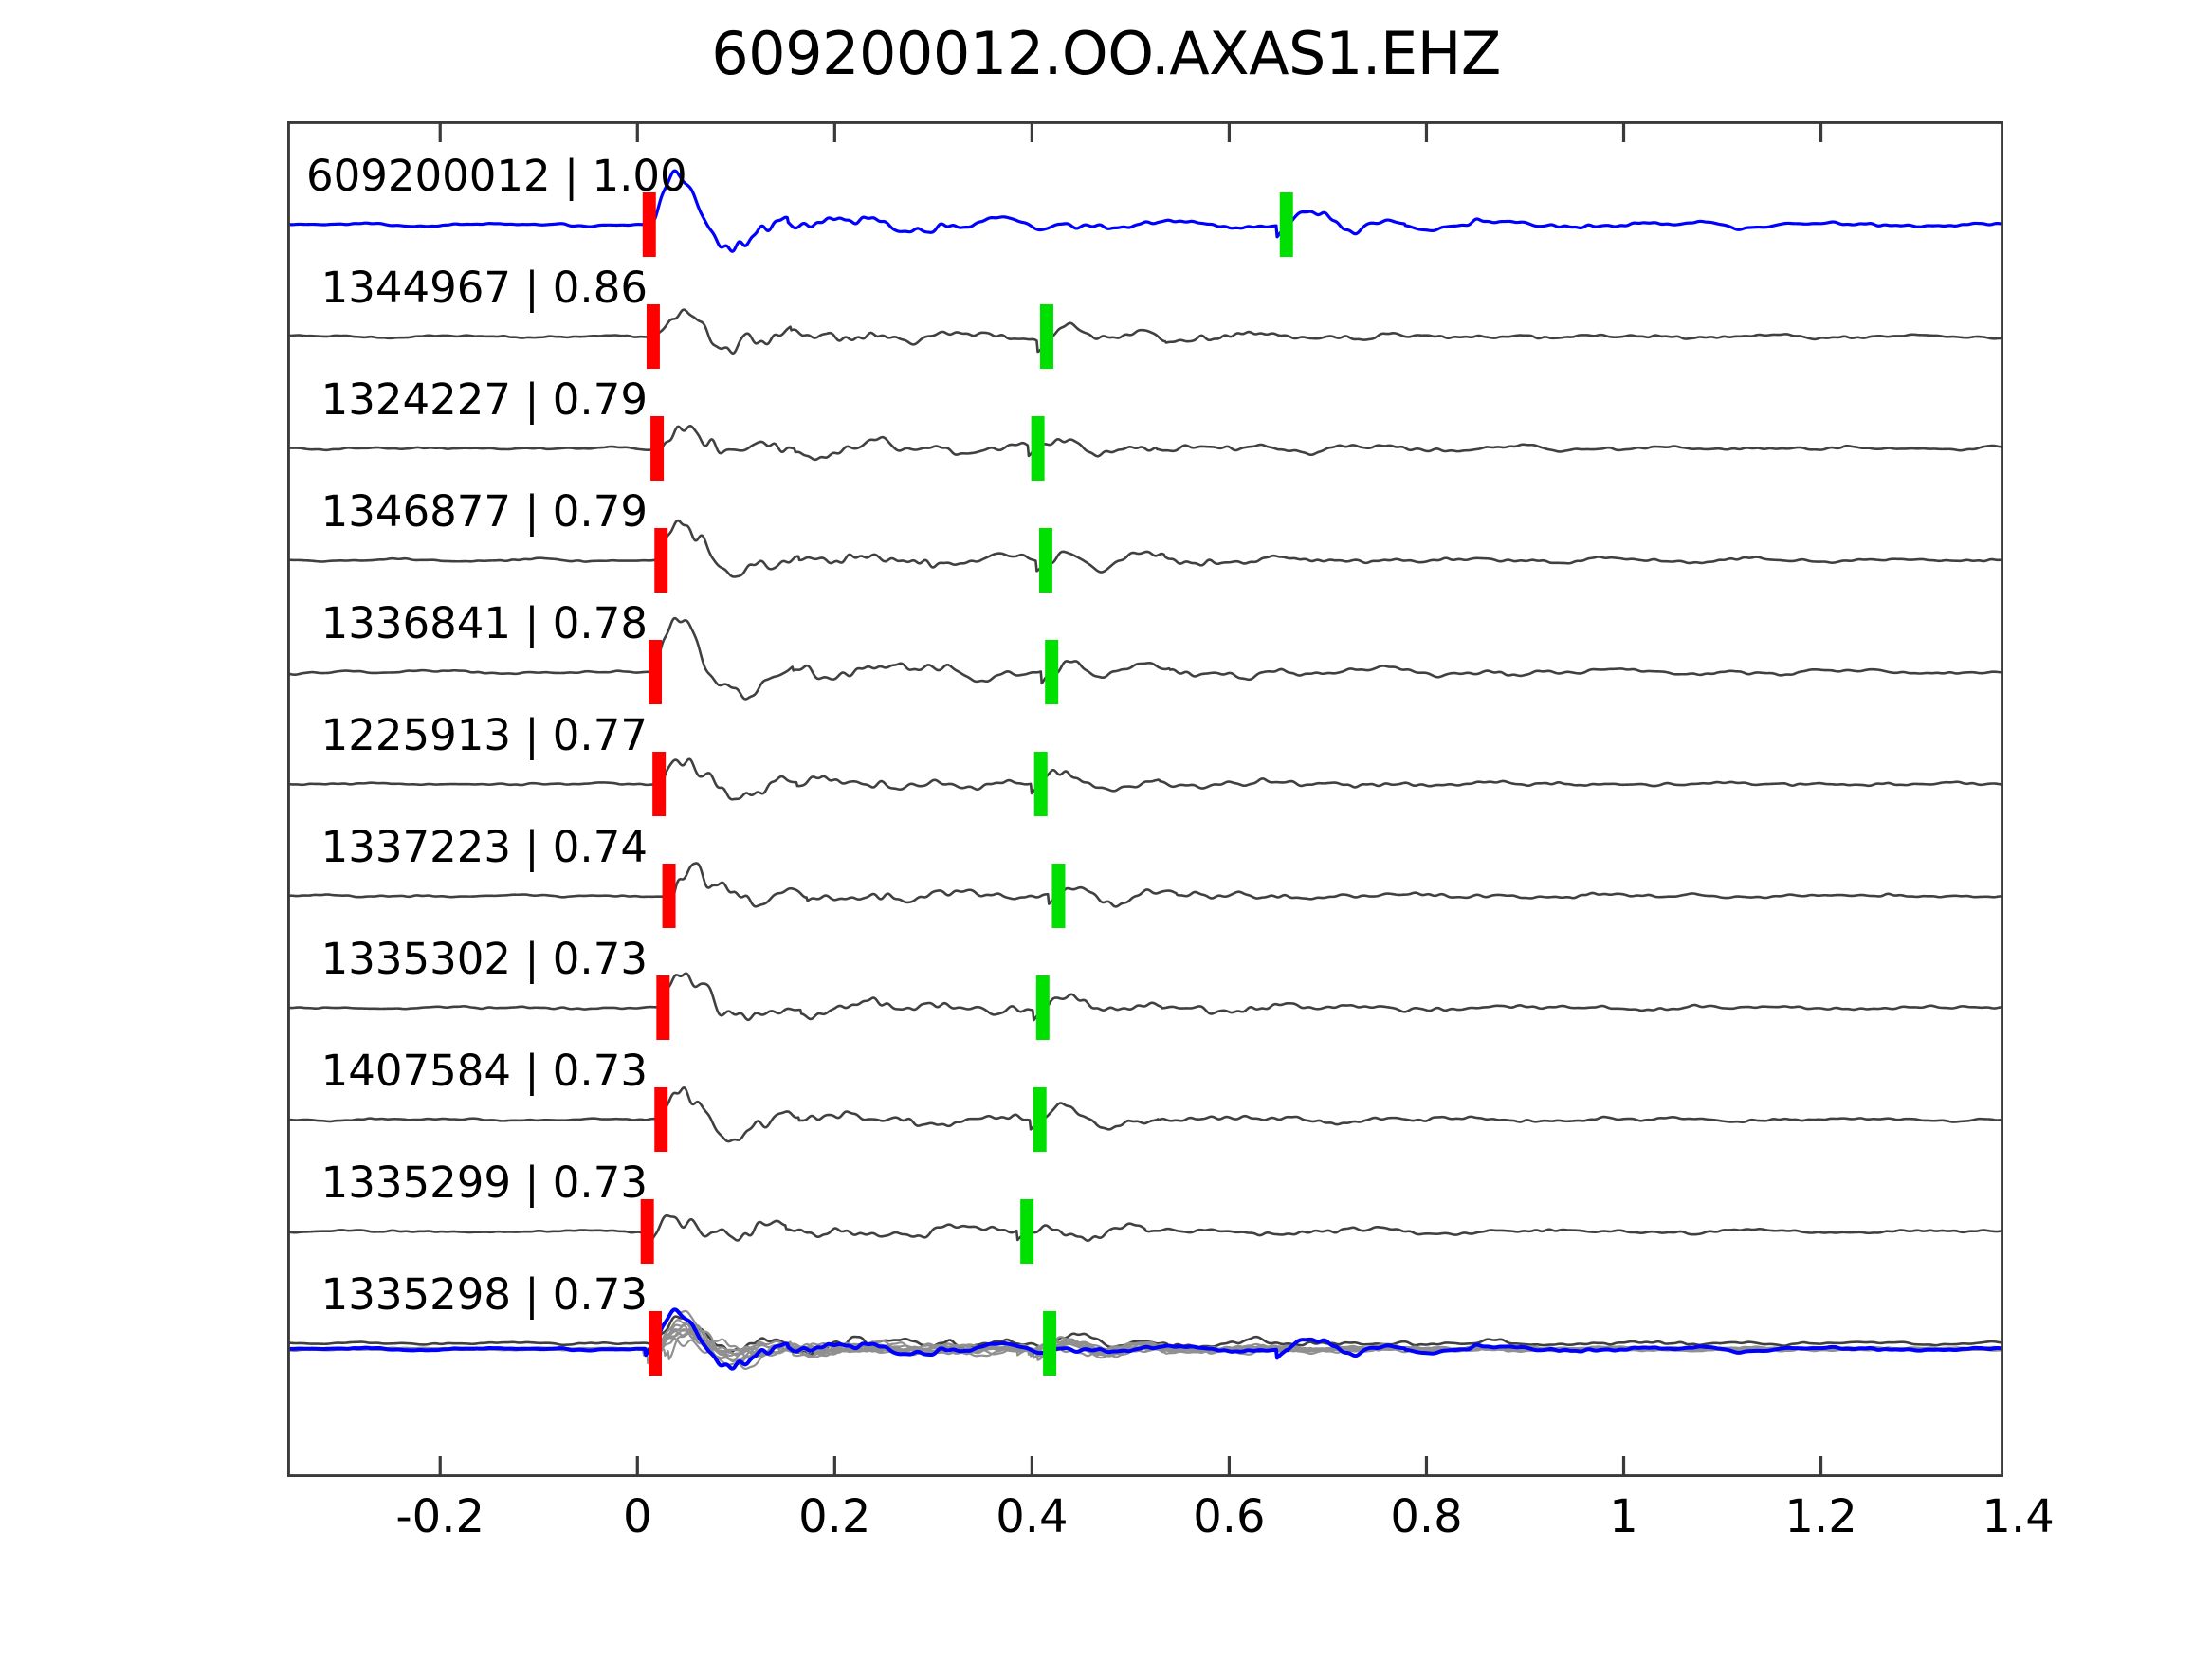 The image size is (2212, 1659). What do you see at coordinates (1229, 1516) in the screenshot?
I see `x-tick-label-0.6: 0.6` at bounding box center [1229, 1516].